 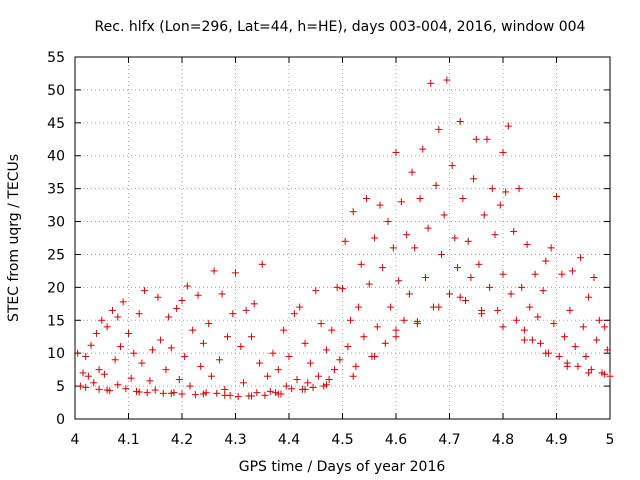 What do you see at coordinates (56, 255) in the screenshot?
I see `y-tick-label: 25` at bounding box center [56, 255].